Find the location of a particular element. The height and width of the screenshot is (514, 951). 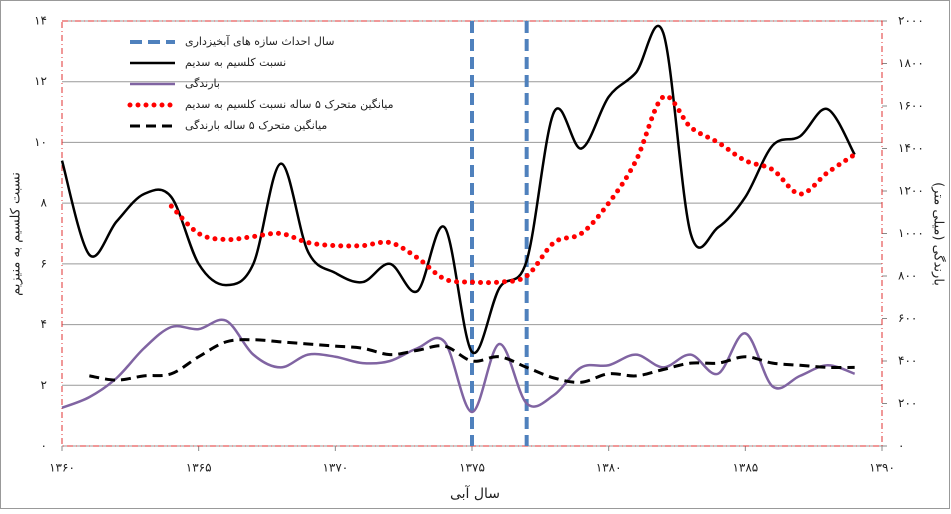

y2-tick-label: ۲۰۰۰ is located at coordinates (911, 21).